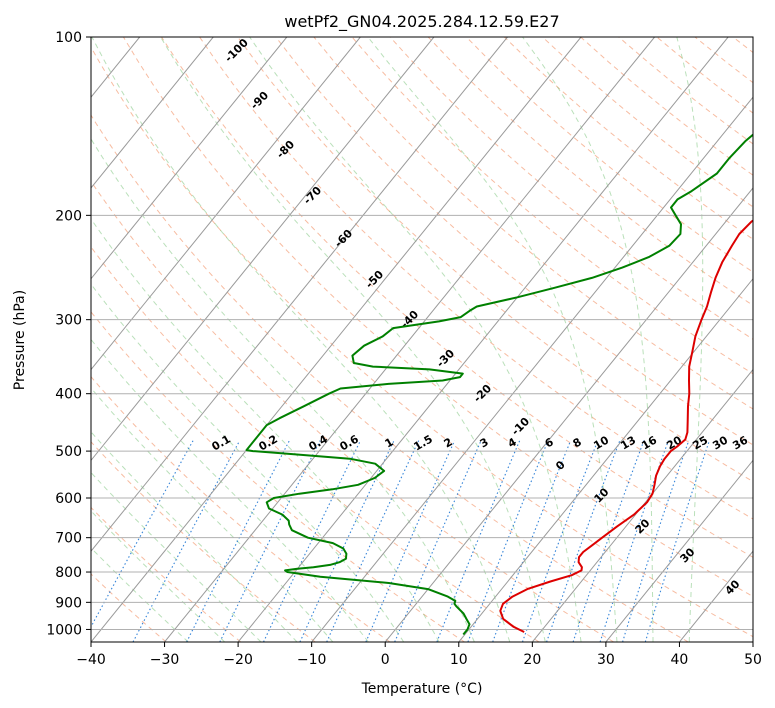  Describe the element at coordinates (385, 660) in the screenshot. I see `x-tick-label: 0` at that location.